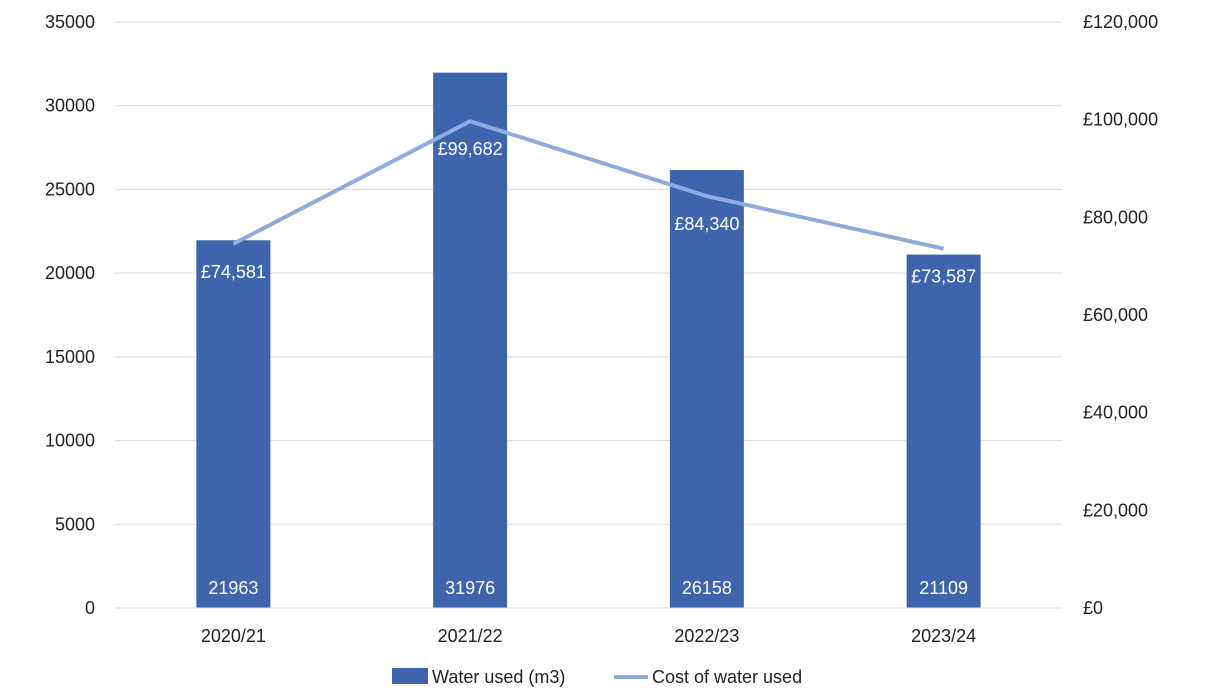  I want to click on x-axis: 2020/21 2021/22 2022/23 2023/24, so click(588, 626).